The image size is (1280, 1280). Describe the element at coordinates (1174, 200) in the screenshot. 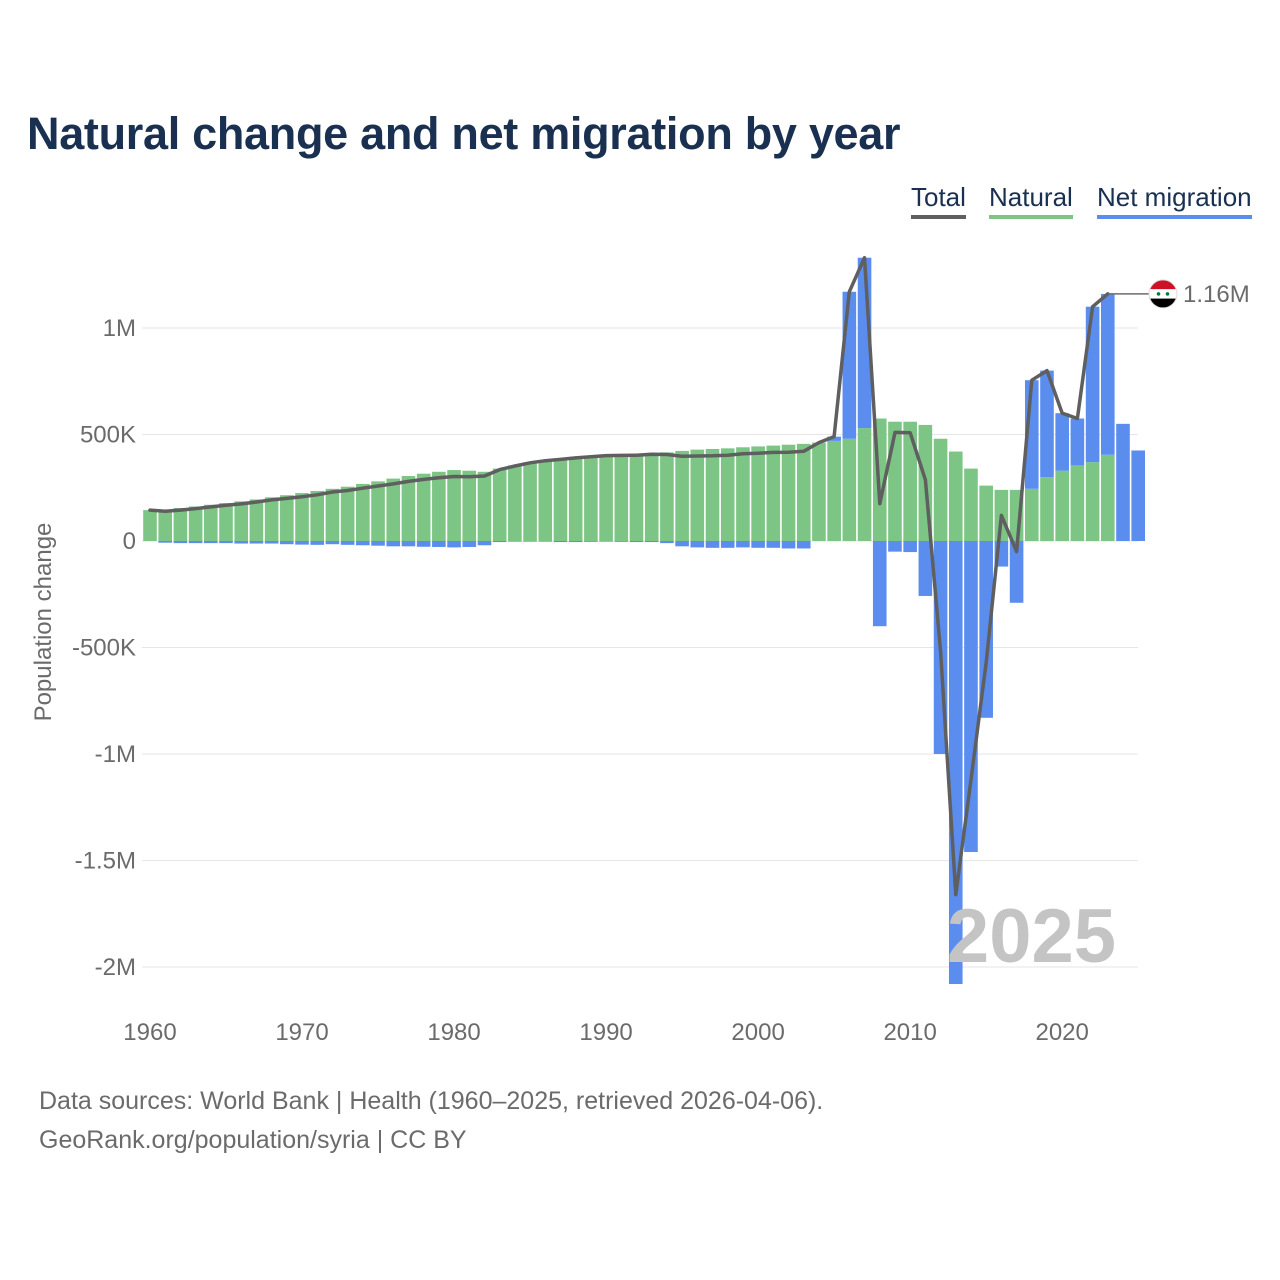

I see `legend-net-migration: Net migration` at that location.